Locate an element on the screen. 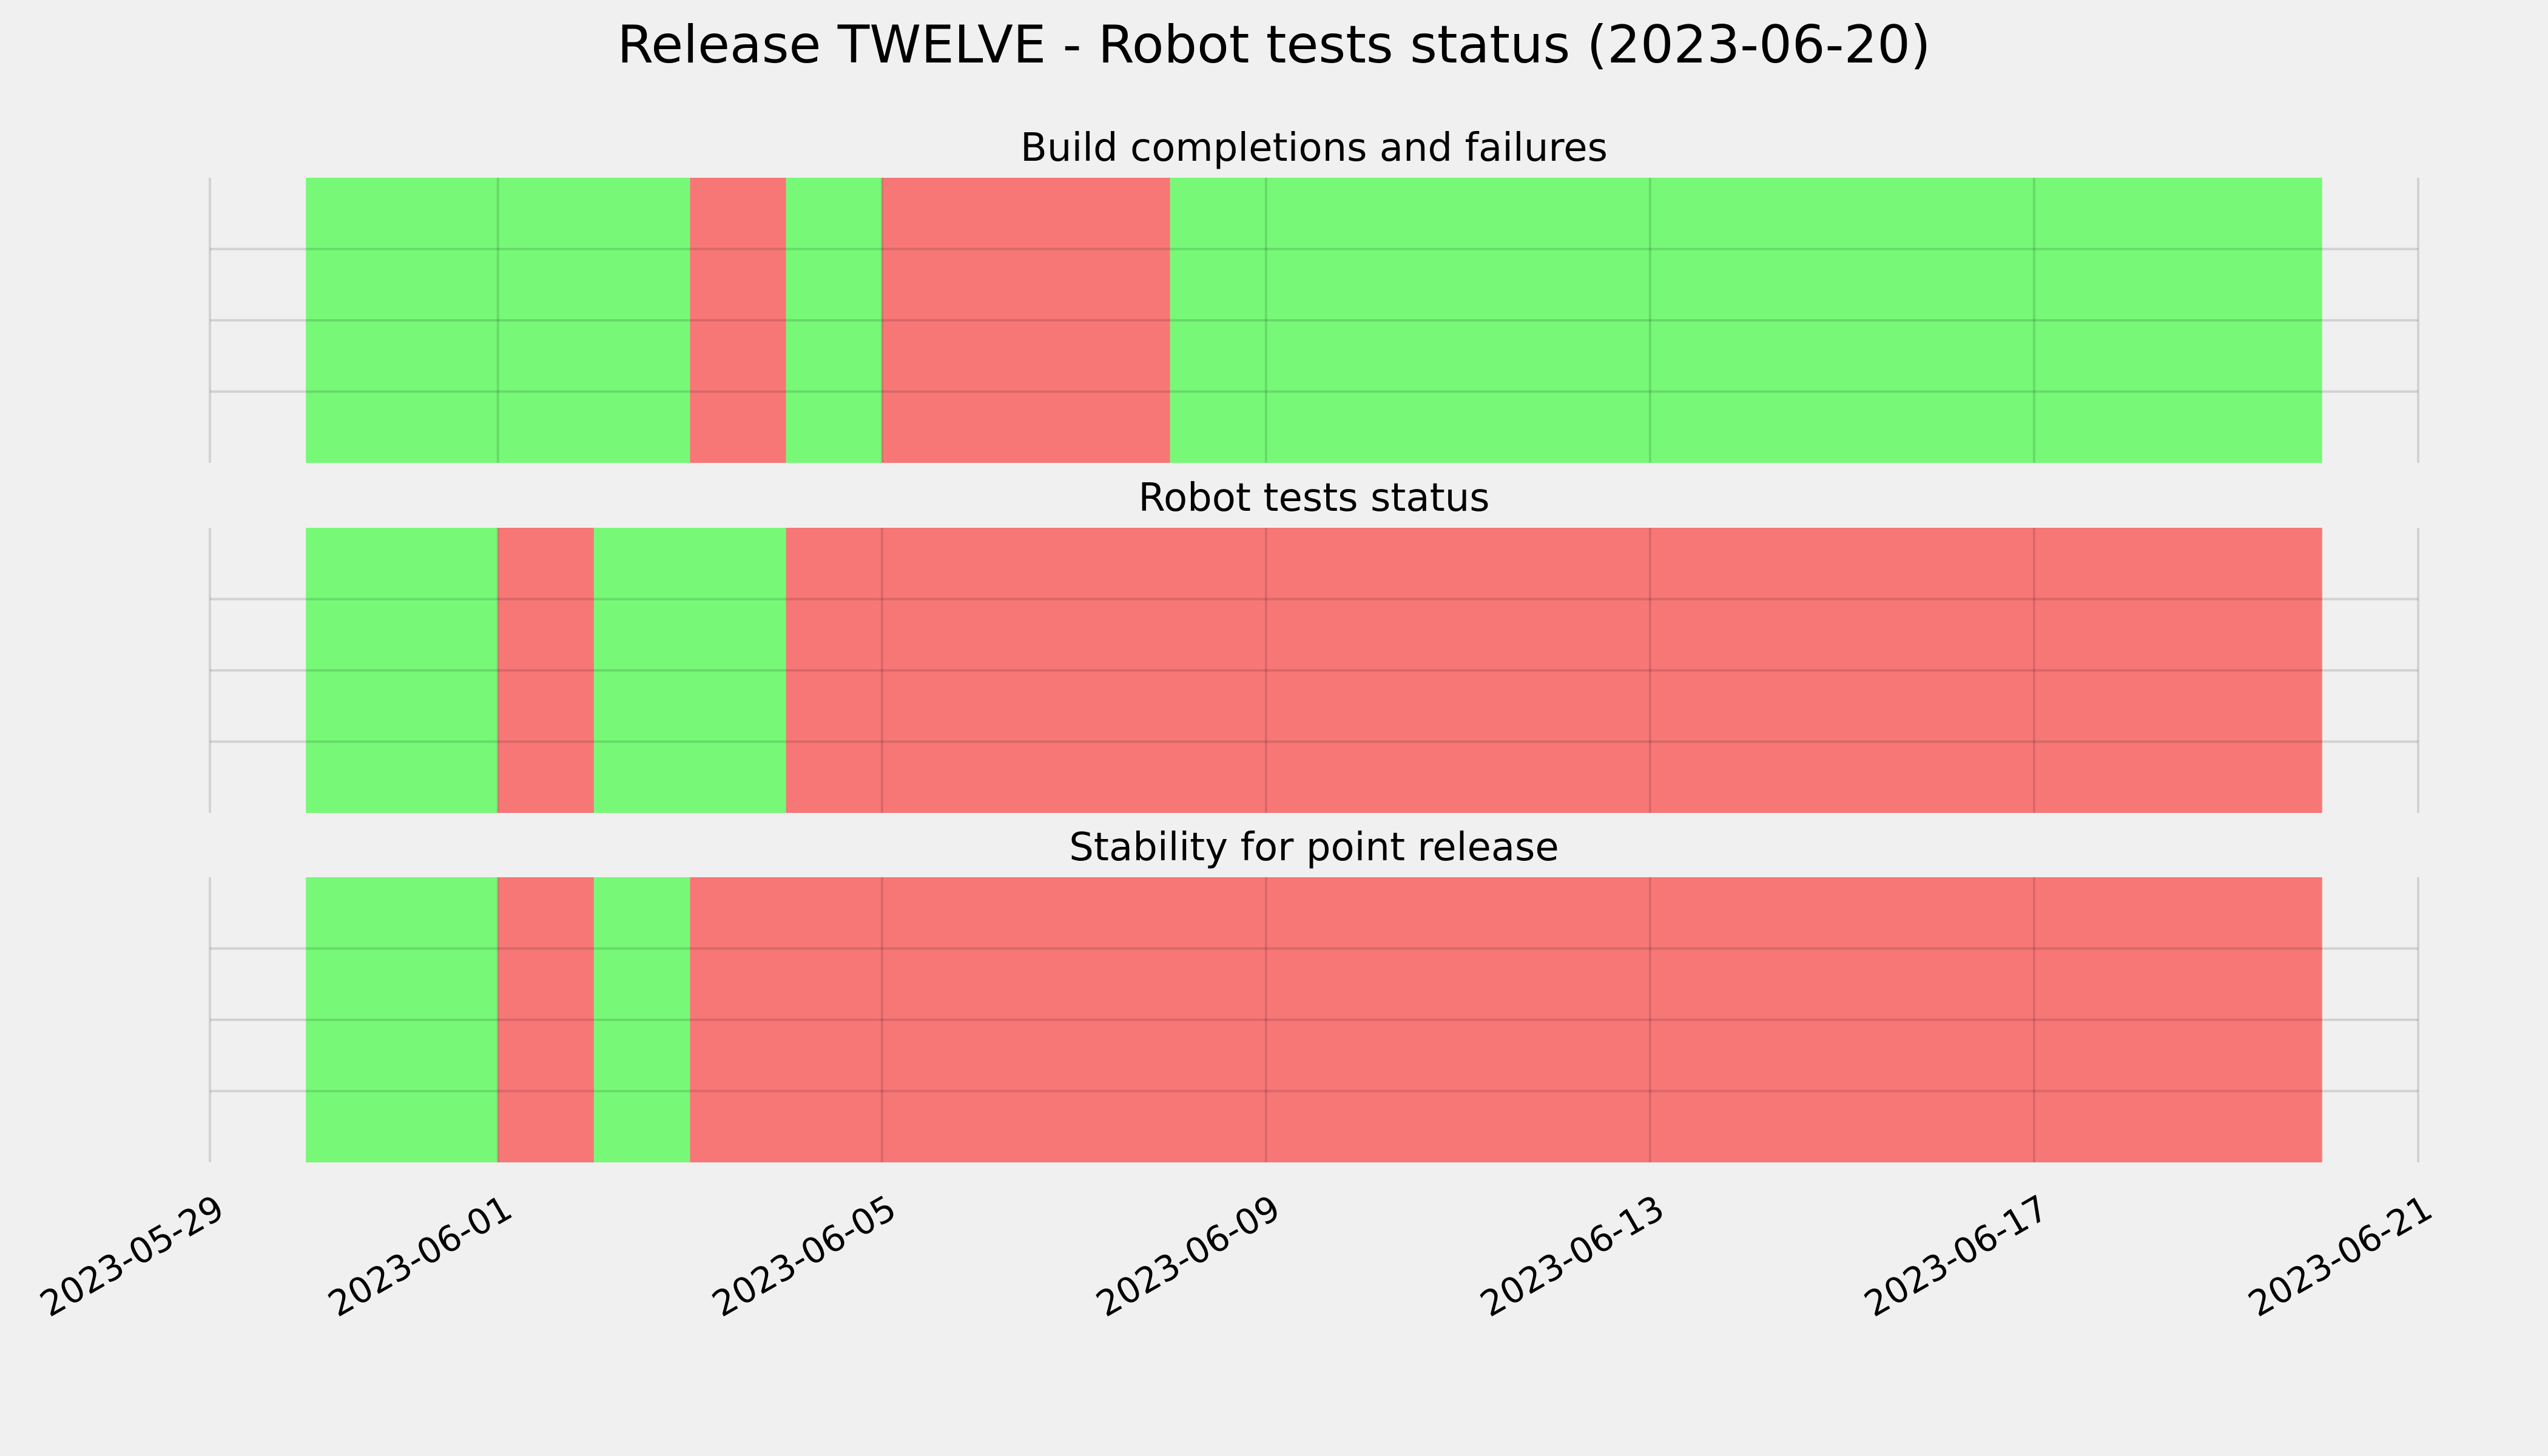 The image size is (2548, 1456). x-tick-label: 2023-06-01 is located at coordinates (420, 1256).